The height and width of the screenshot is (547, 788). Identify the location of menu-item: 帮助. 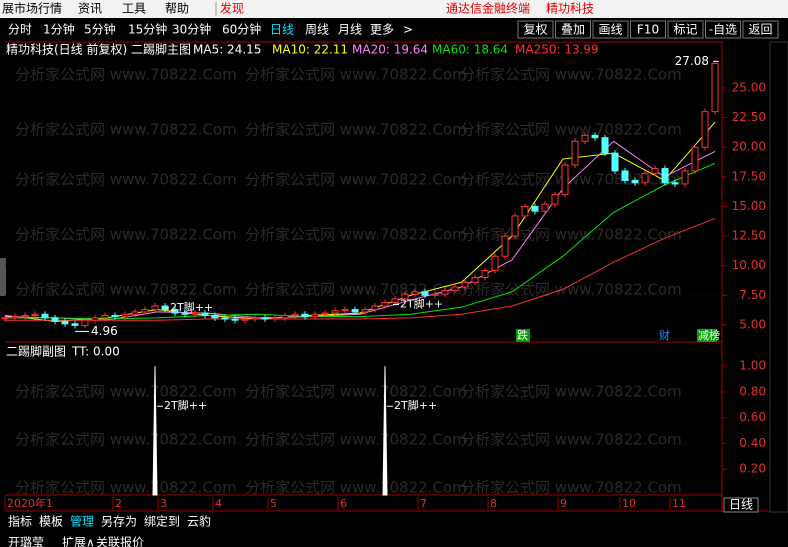
(177, 9).